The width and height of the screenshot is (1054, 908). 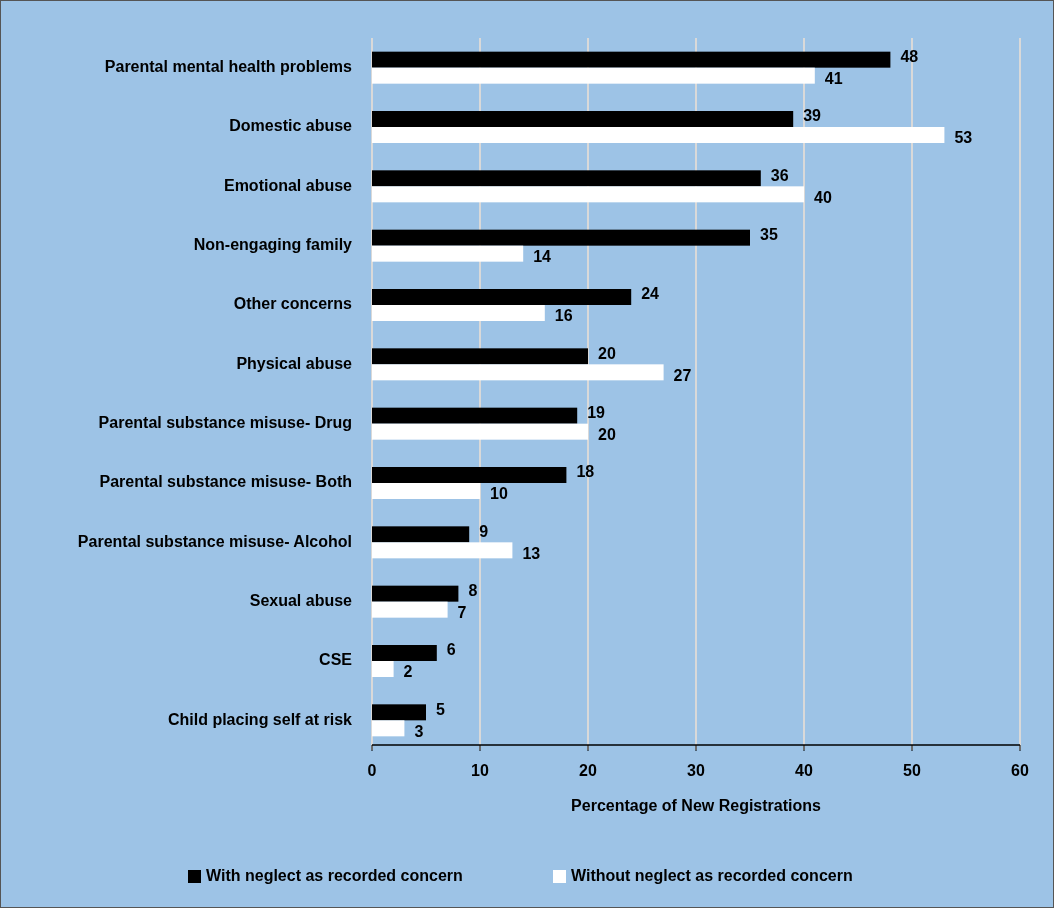 What do you see at coordinates (440, 709) in the screenshot?
I see `data-label: 5` at bounding box center [440, 709].